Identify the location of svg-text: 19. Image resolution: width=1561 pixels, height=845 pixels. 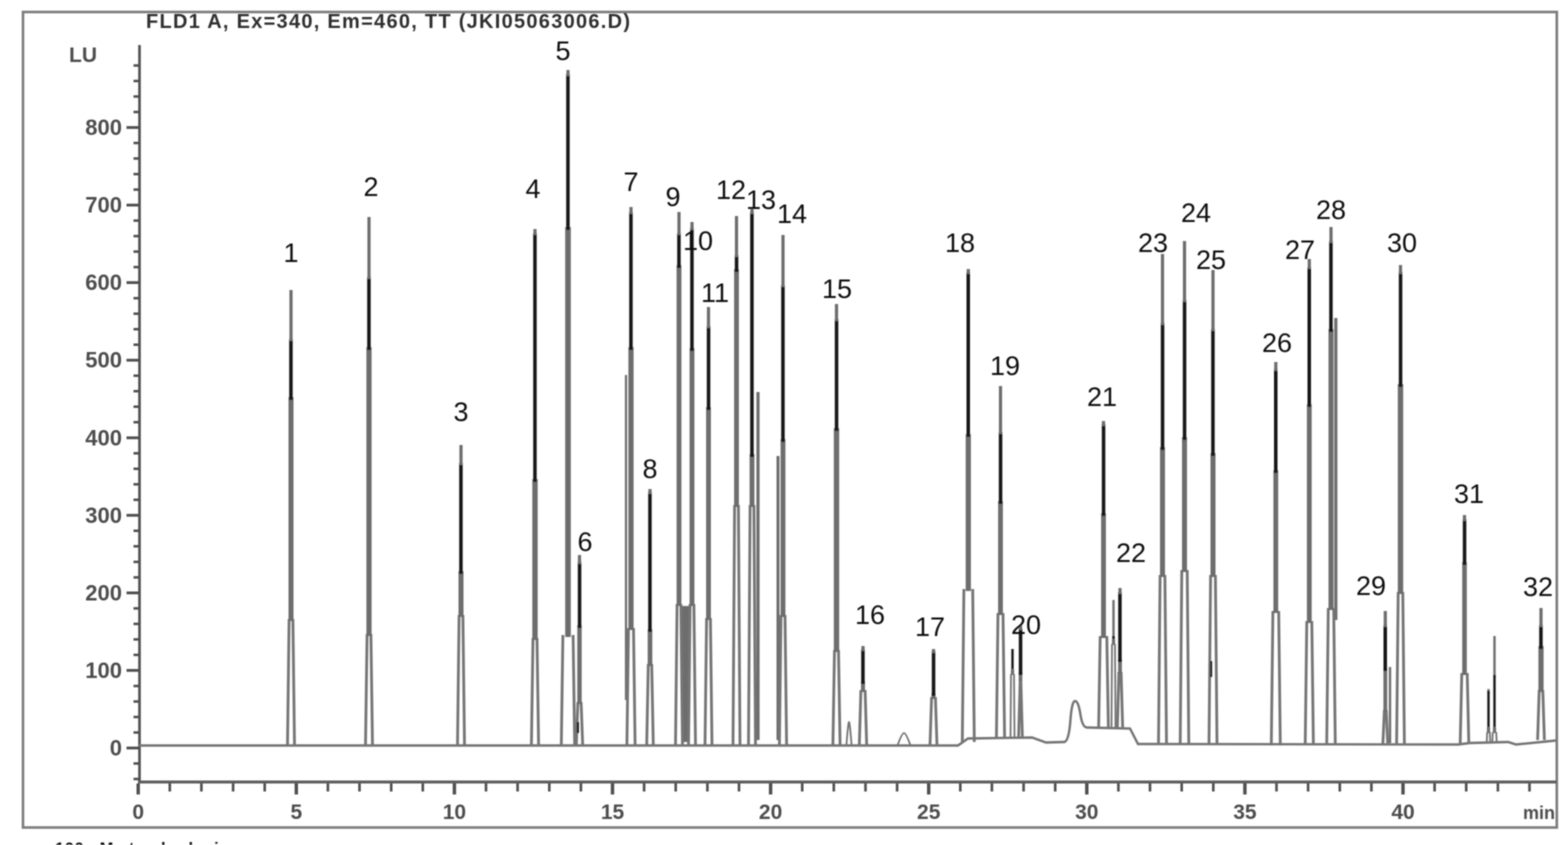
(1005, 366).